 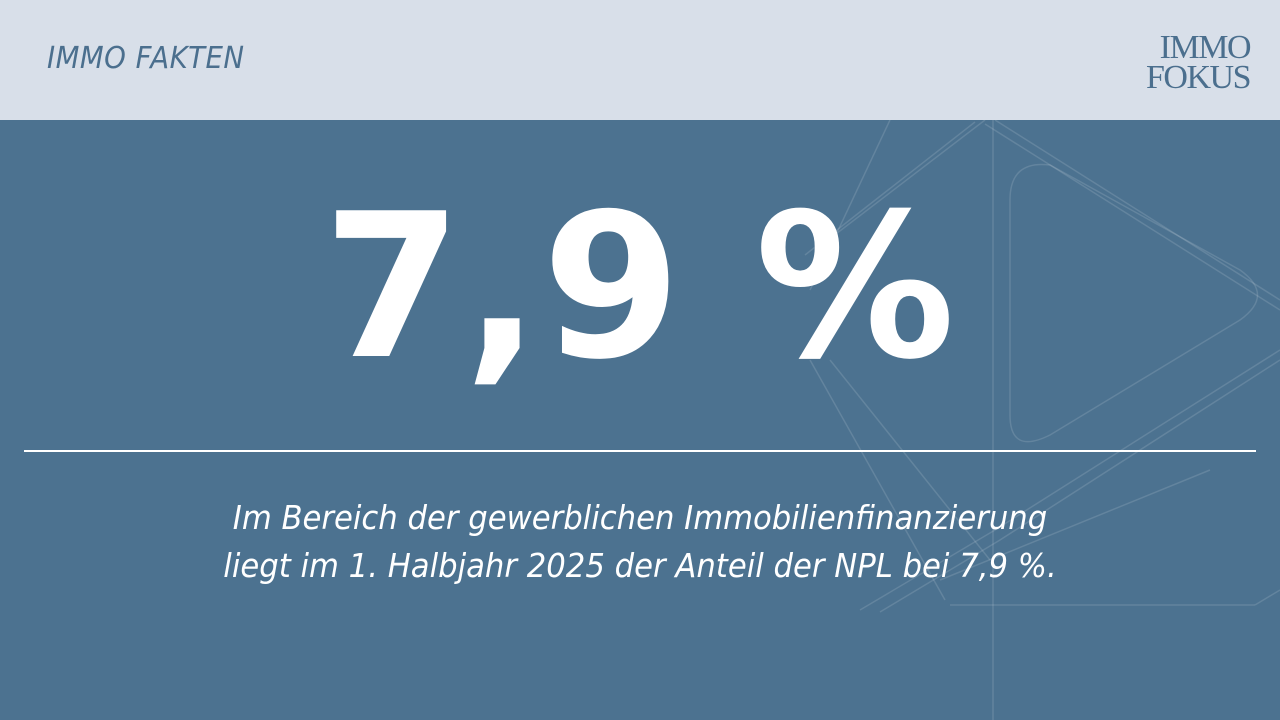 What do you see at coordinates (1205, 47) in the screenshot?
I see `logo-line-1: IMMO` at bounding box center [1205, 47].